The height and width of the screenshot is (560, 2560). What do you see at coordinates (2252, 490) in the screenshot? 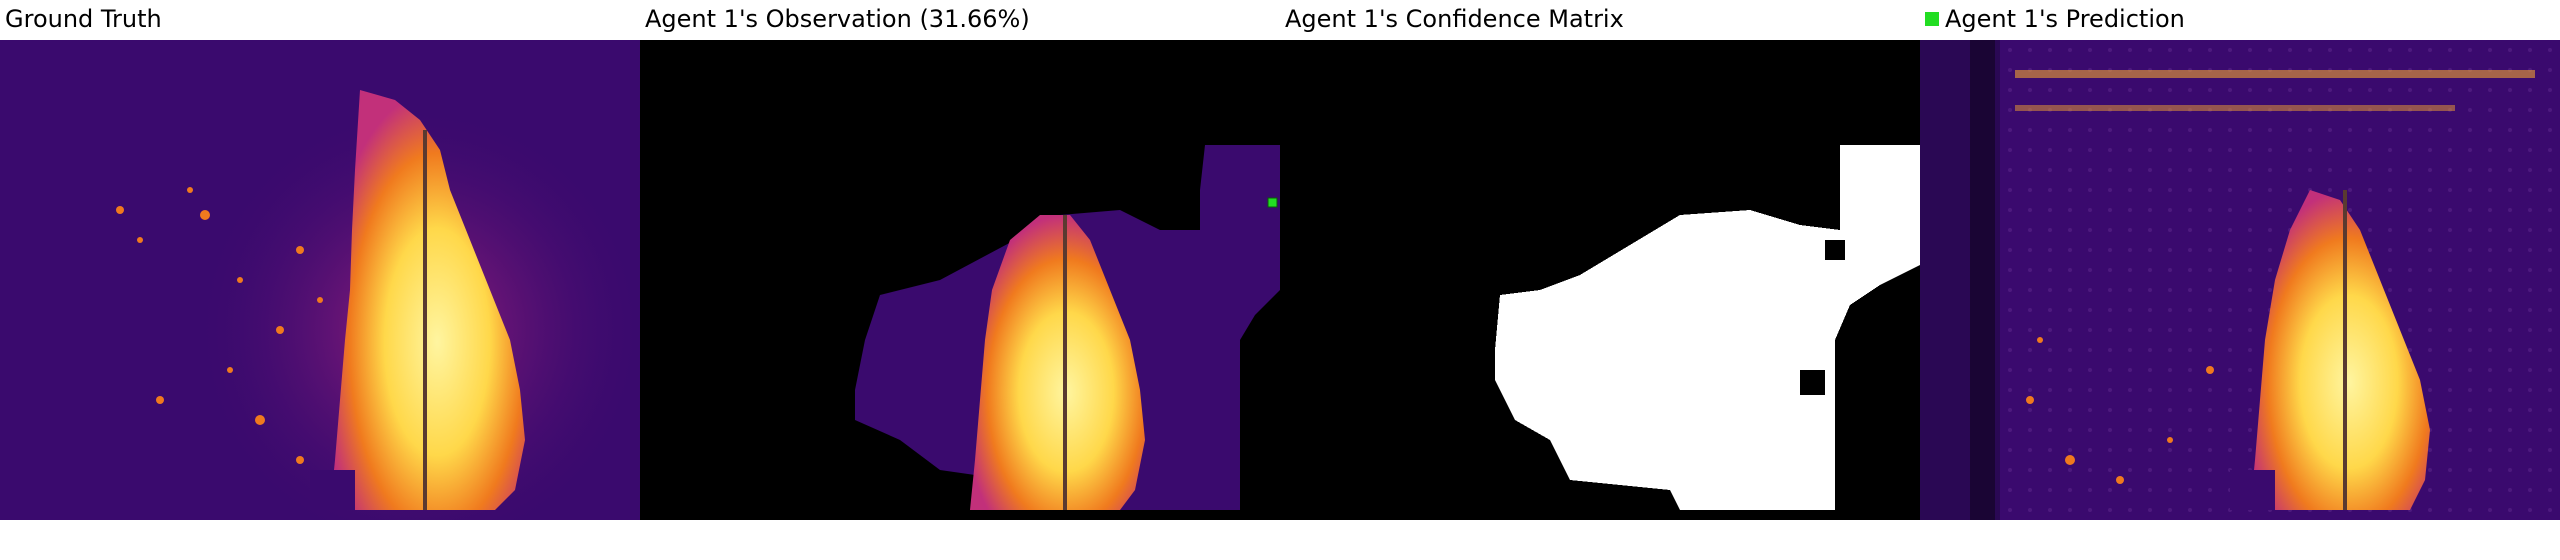
I see `pred-dark-block` at bounding box center [2252, 490].